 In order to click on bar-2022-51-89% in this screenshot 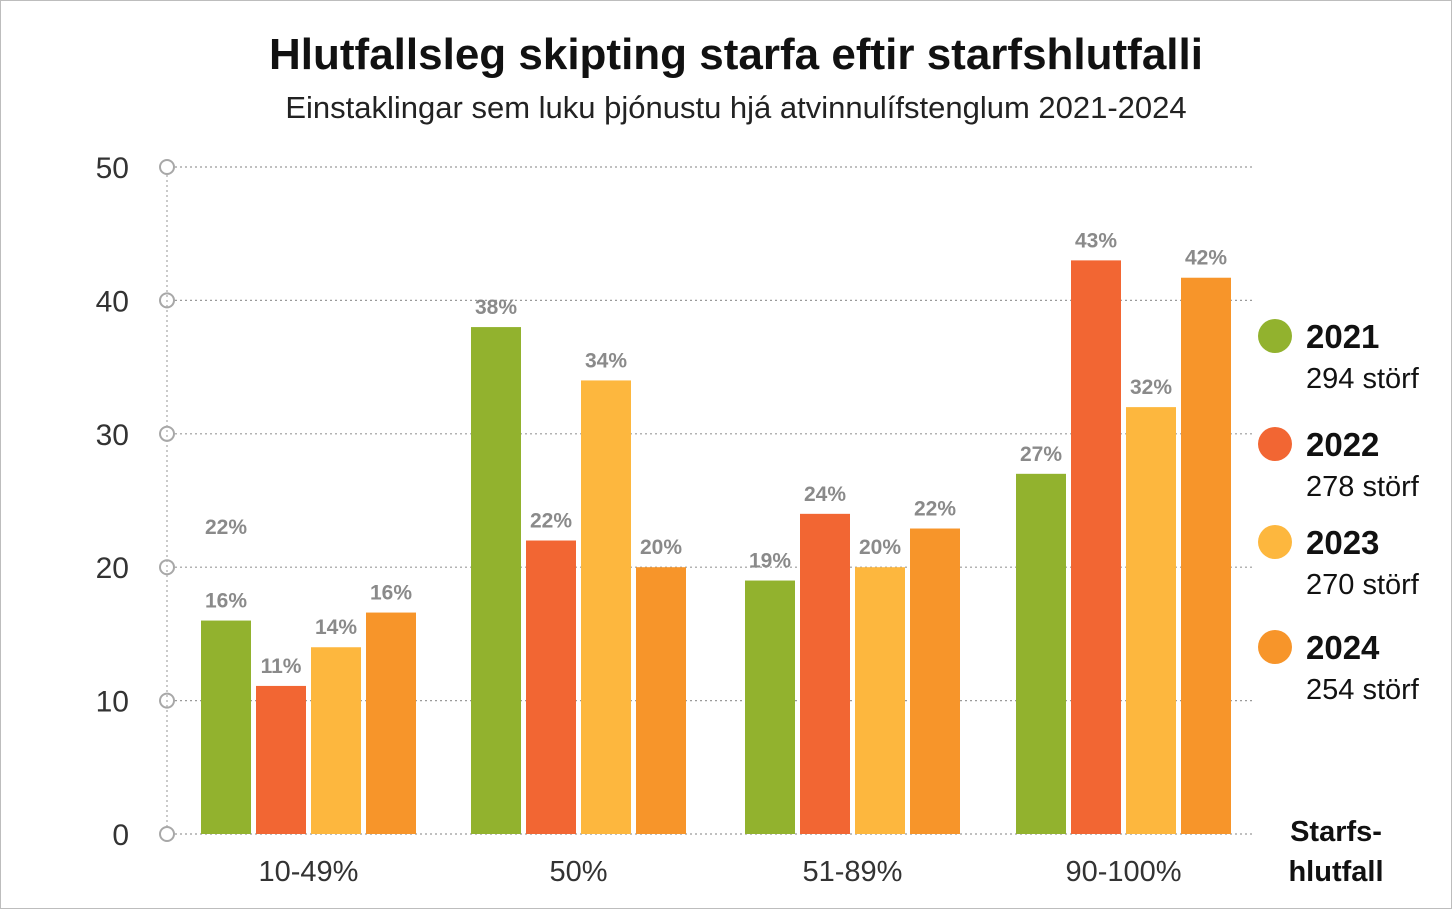, I will do `click(825, 673)`.